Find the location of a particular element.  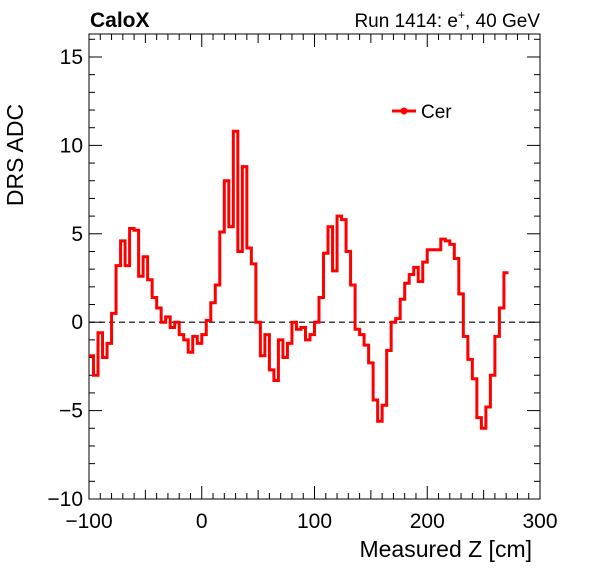

y-tick-labels: −10 −5 0 5 10 15 is located at coordinates (65, 278).